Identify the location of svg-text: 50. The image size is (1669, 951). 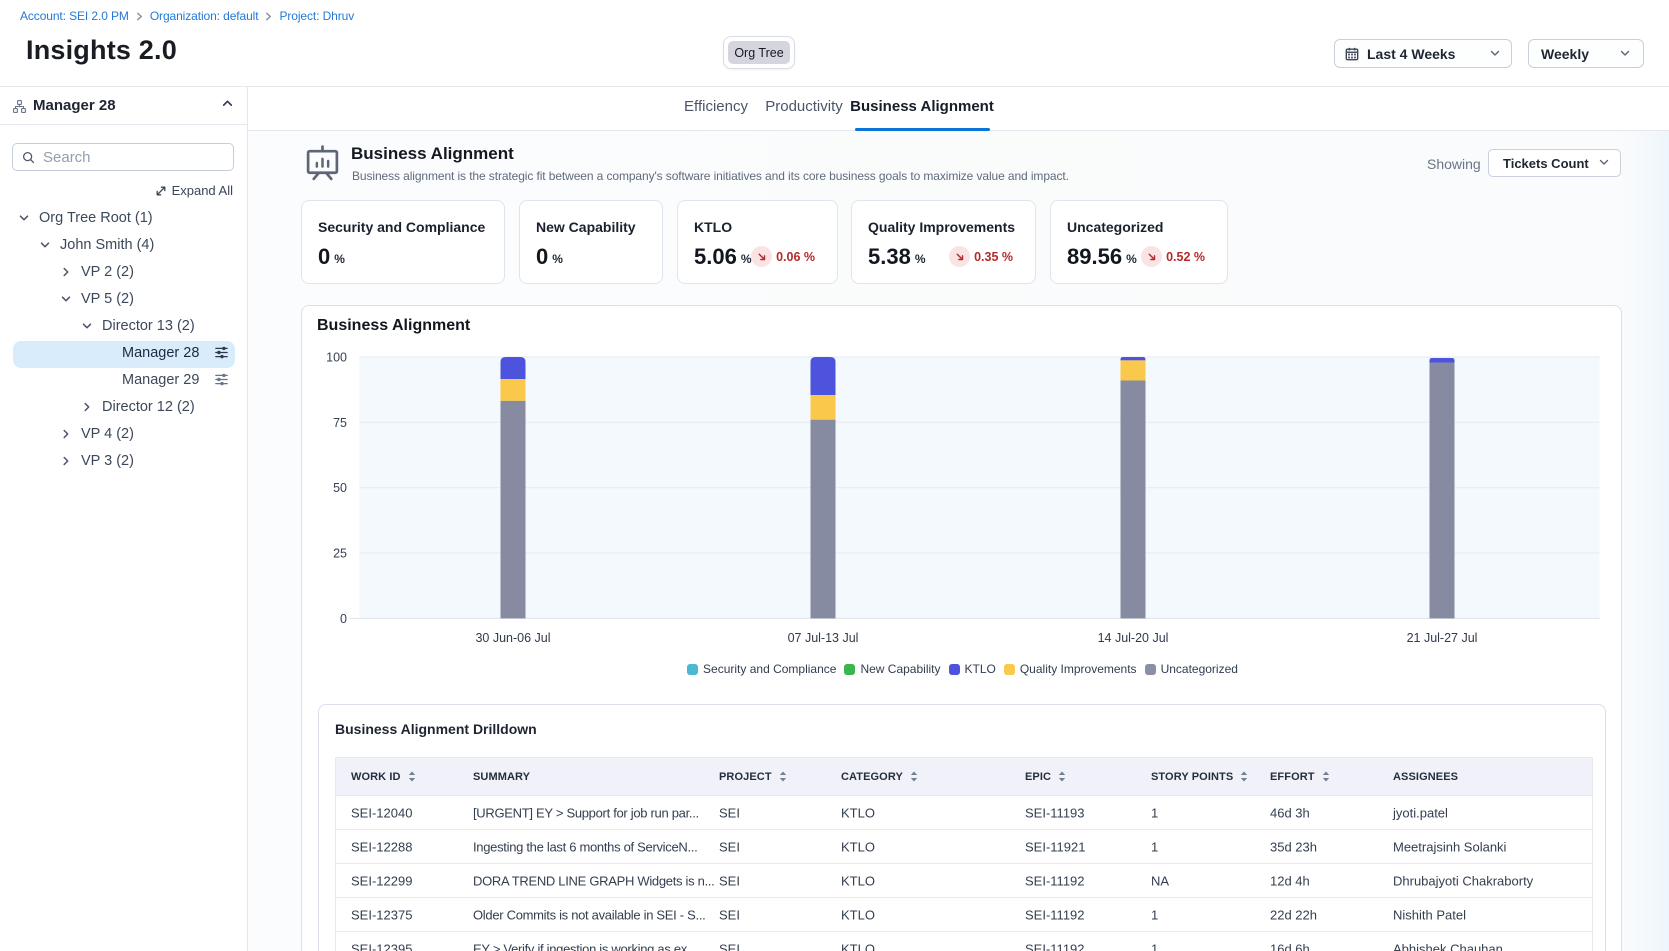
(340, 488).